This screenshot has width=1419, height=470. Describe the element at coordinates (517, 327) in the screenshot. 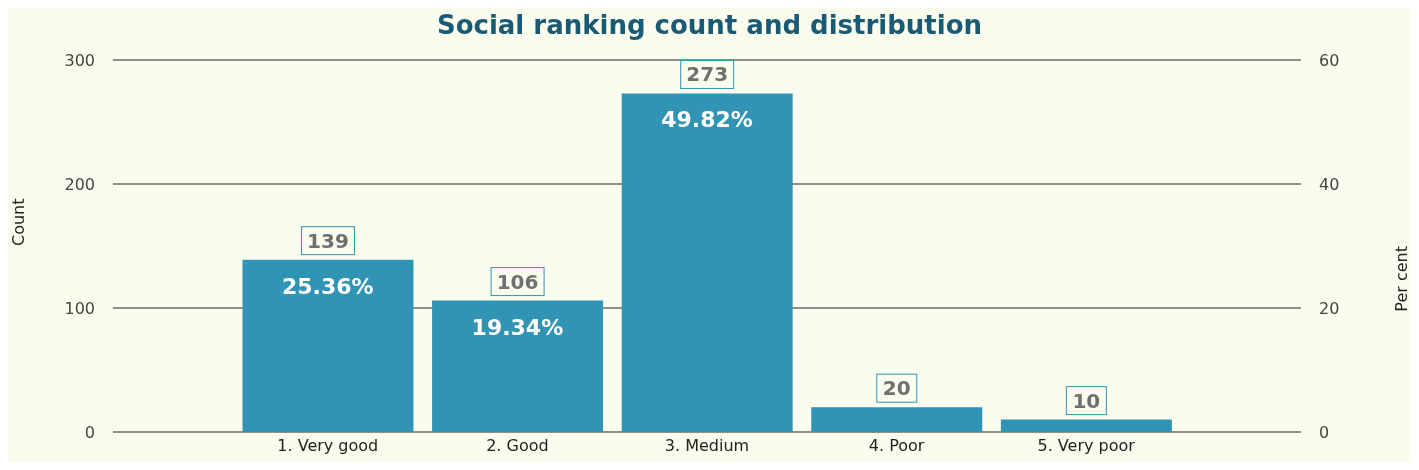

I see `annotation: 19.34%` at that location.